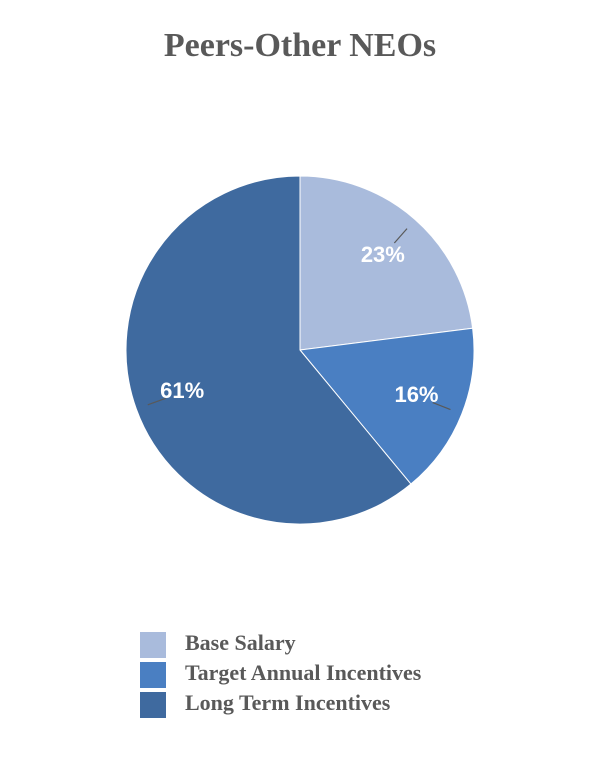 The width and height of the screenshot is (600, 760). Describe the element at coordinates (240, 642) in the screenshot. I see `legend-label: Base Salary` at that location.